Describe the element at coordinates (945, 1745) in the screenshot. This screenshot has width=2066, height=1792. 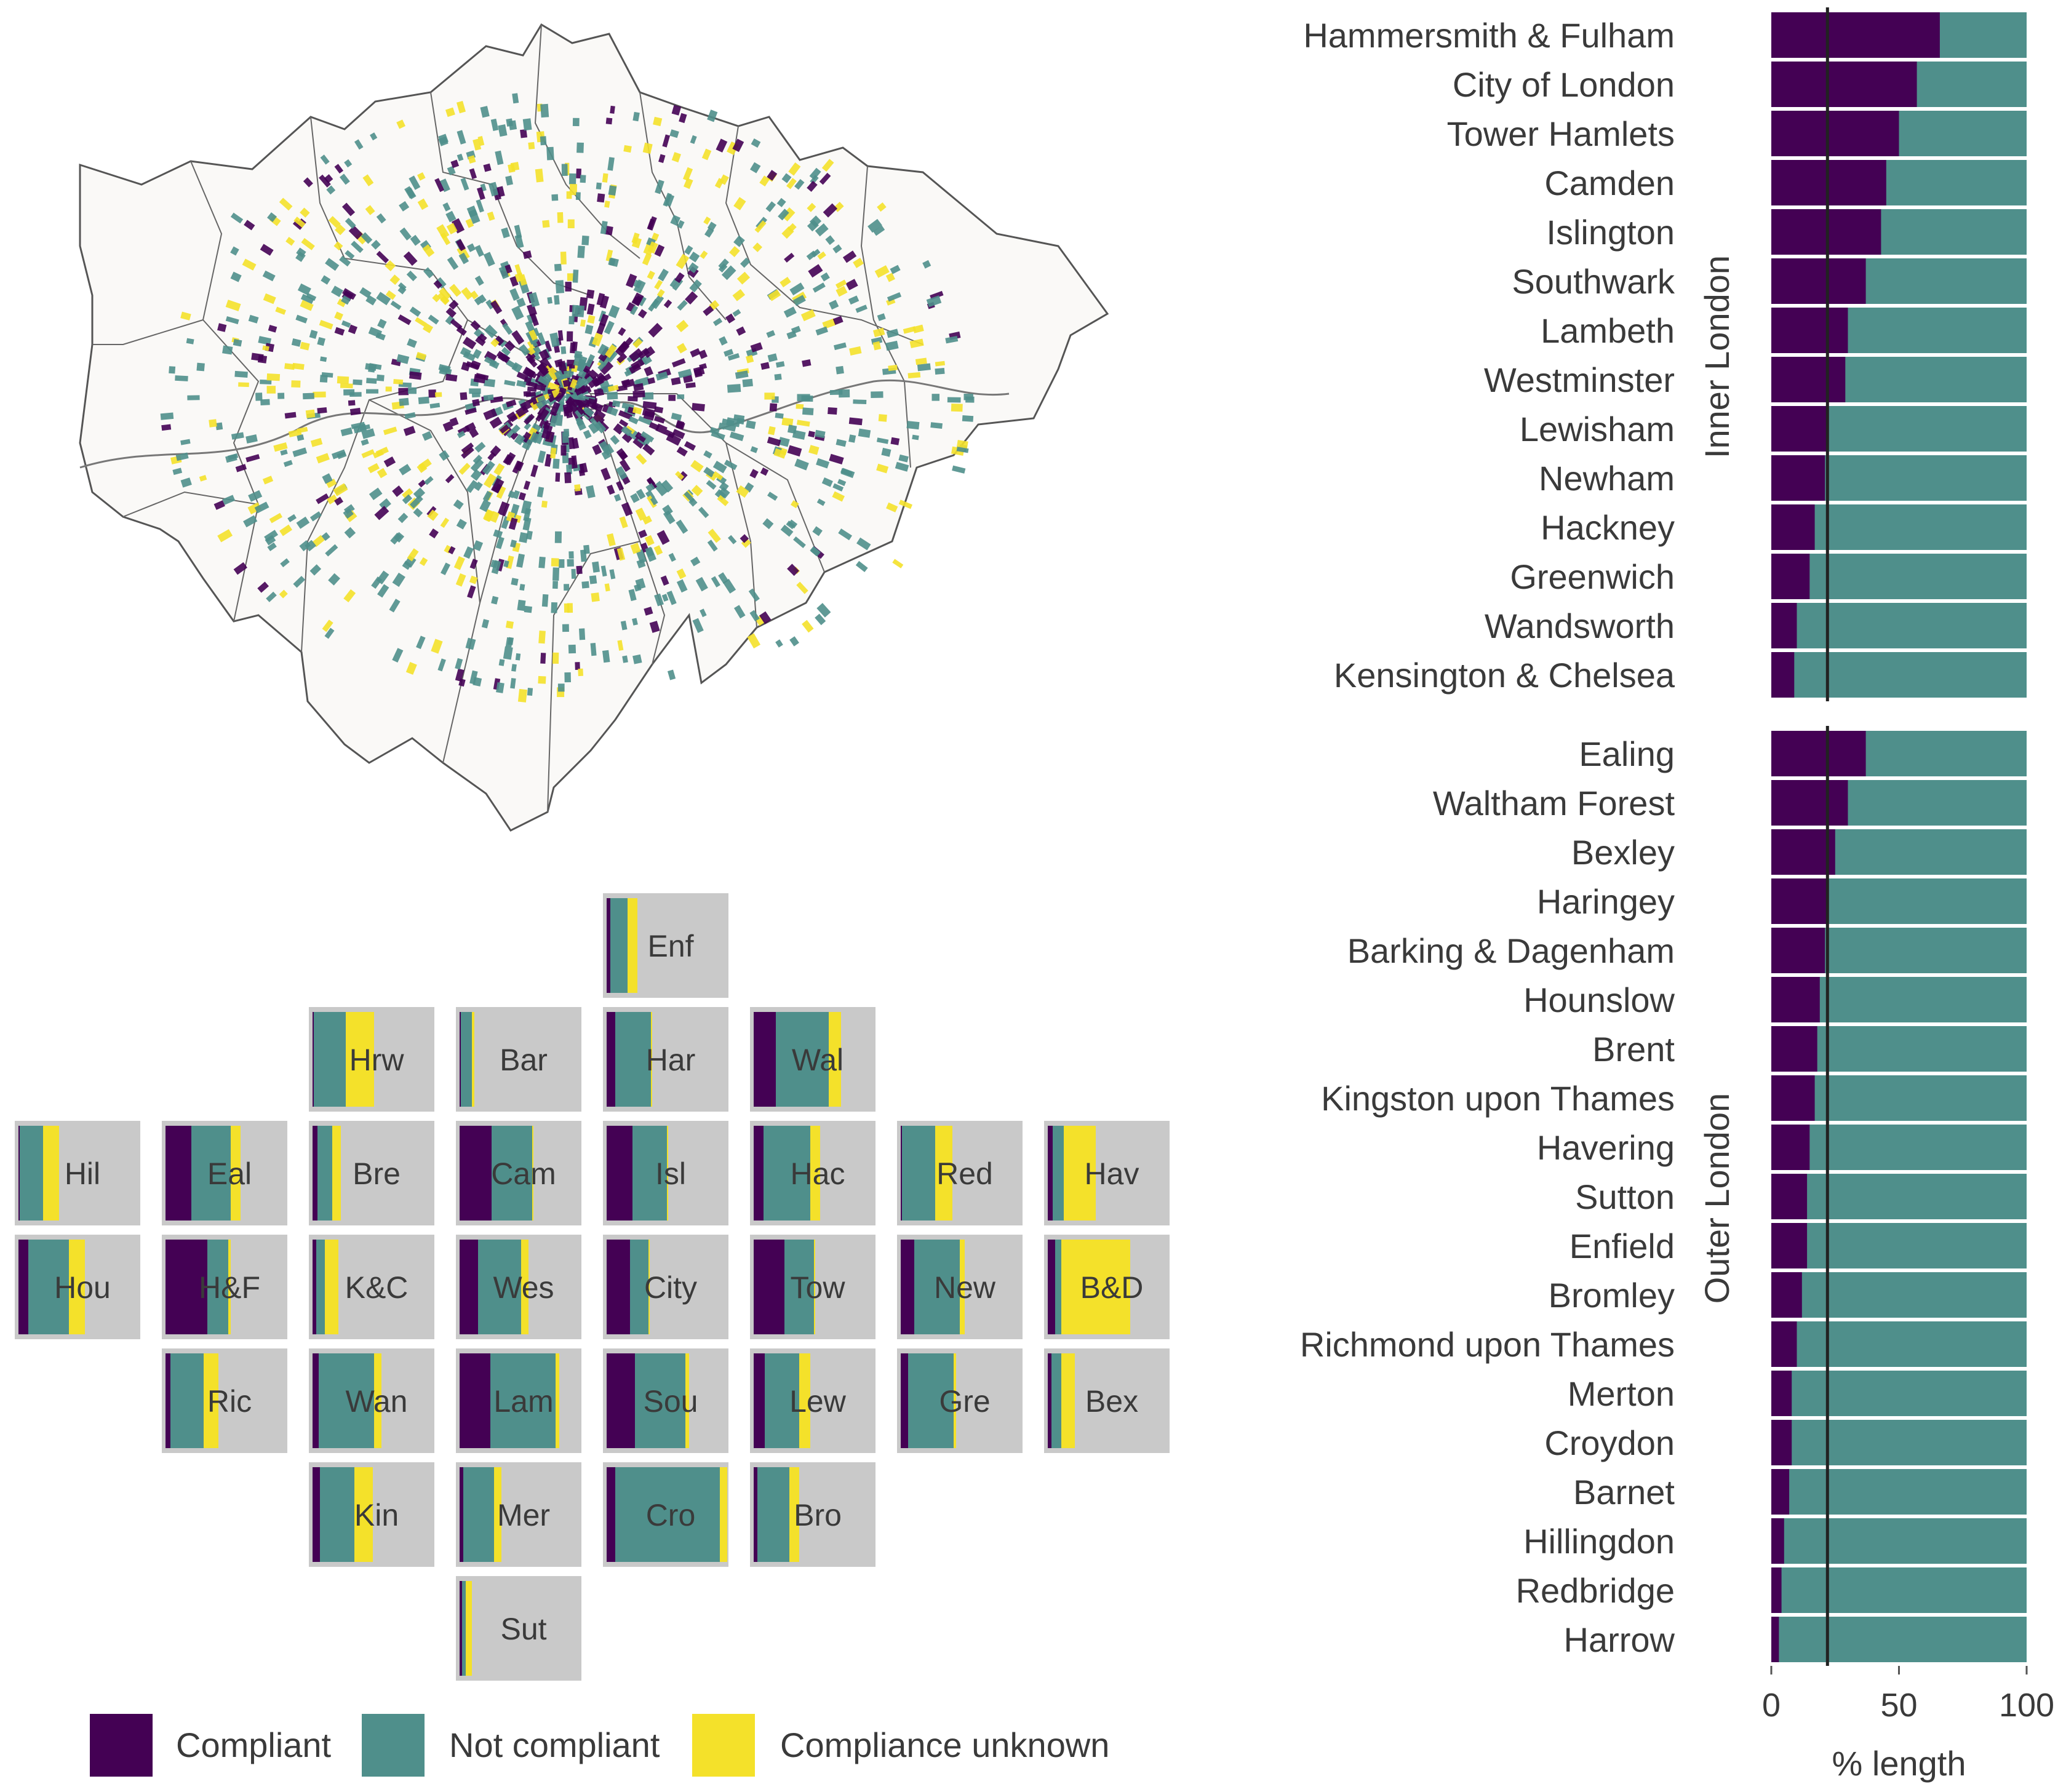
I see `legend-label: Compliance unknown` at that location.